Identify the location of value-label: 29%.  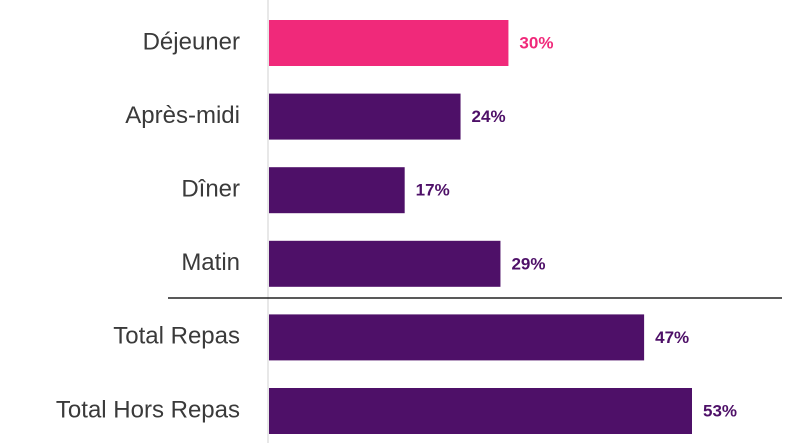
(528, 263).